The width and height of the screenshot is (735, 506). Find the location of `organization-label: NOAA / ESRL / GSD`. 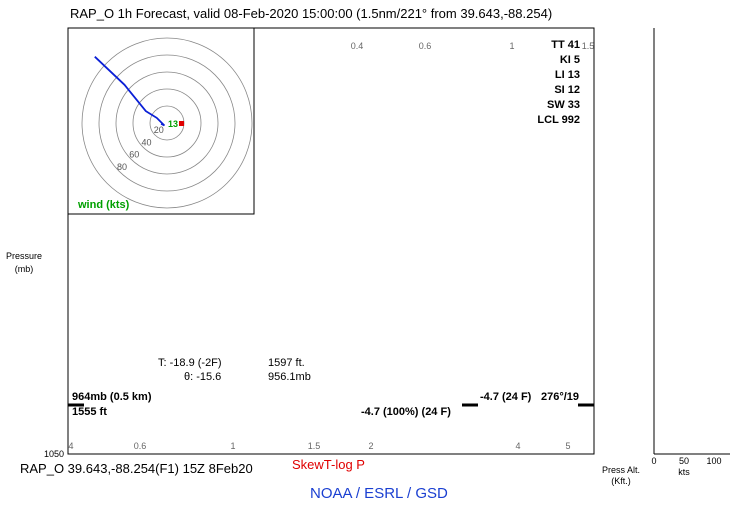

organization-label: NOAA / ESRL / GSD is located at coordinates (379, 493).